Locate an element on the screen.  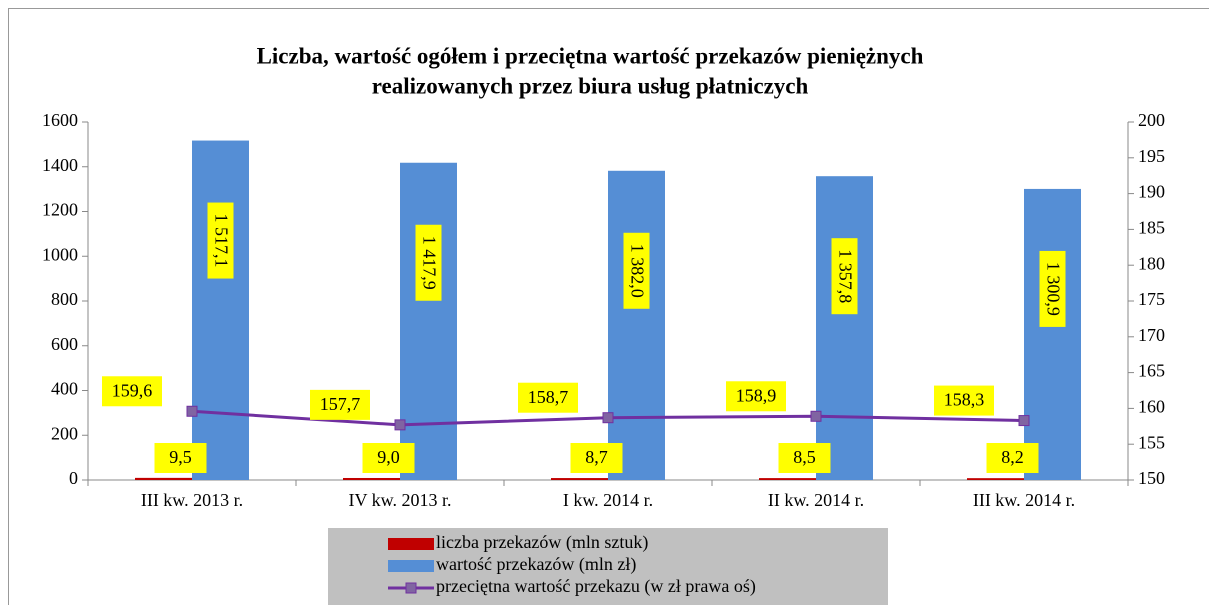
data-label: 8,5 is located at coordinates (804, 457).